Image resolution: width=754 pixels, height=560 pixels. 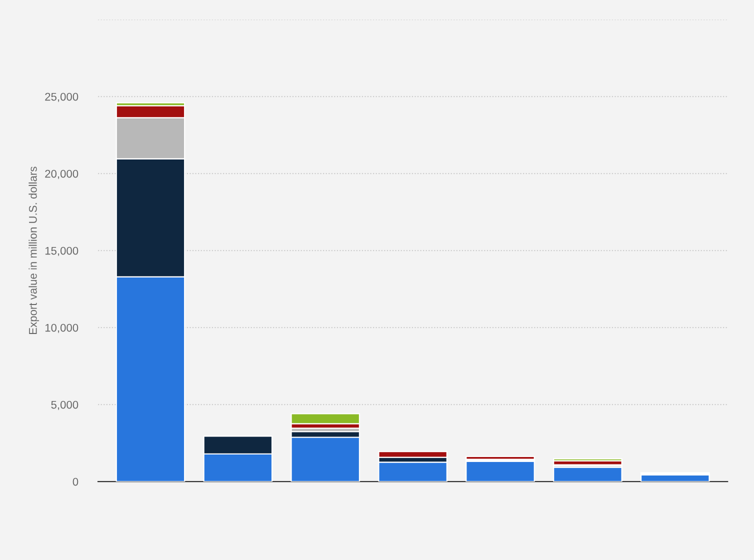 What do you see at coordinates (61, 329) in the screenshot?
I see `y-tick-label: 10,000` at bounding box center [61, 329].